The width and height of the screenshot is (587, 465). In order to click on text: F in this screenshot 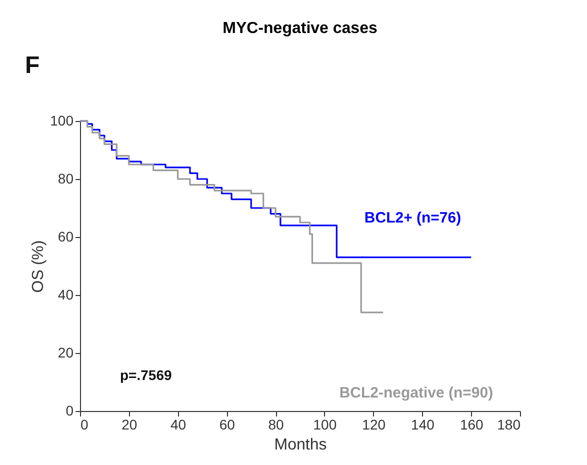, I will do `click(32, 65)`.